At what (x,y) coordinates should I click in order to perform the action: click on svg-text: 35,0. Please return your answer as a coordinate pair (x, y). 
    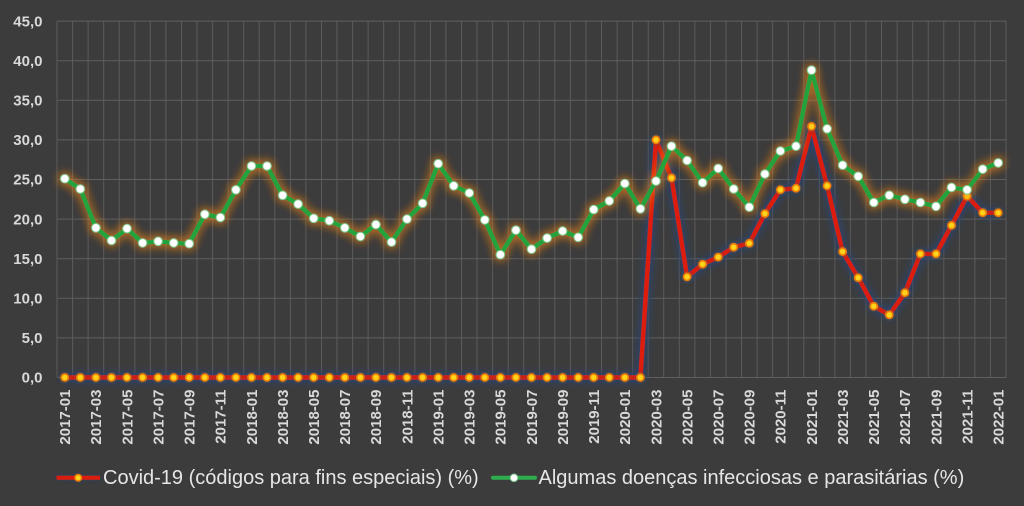
    Looking at the image, I should click on (27, 101).